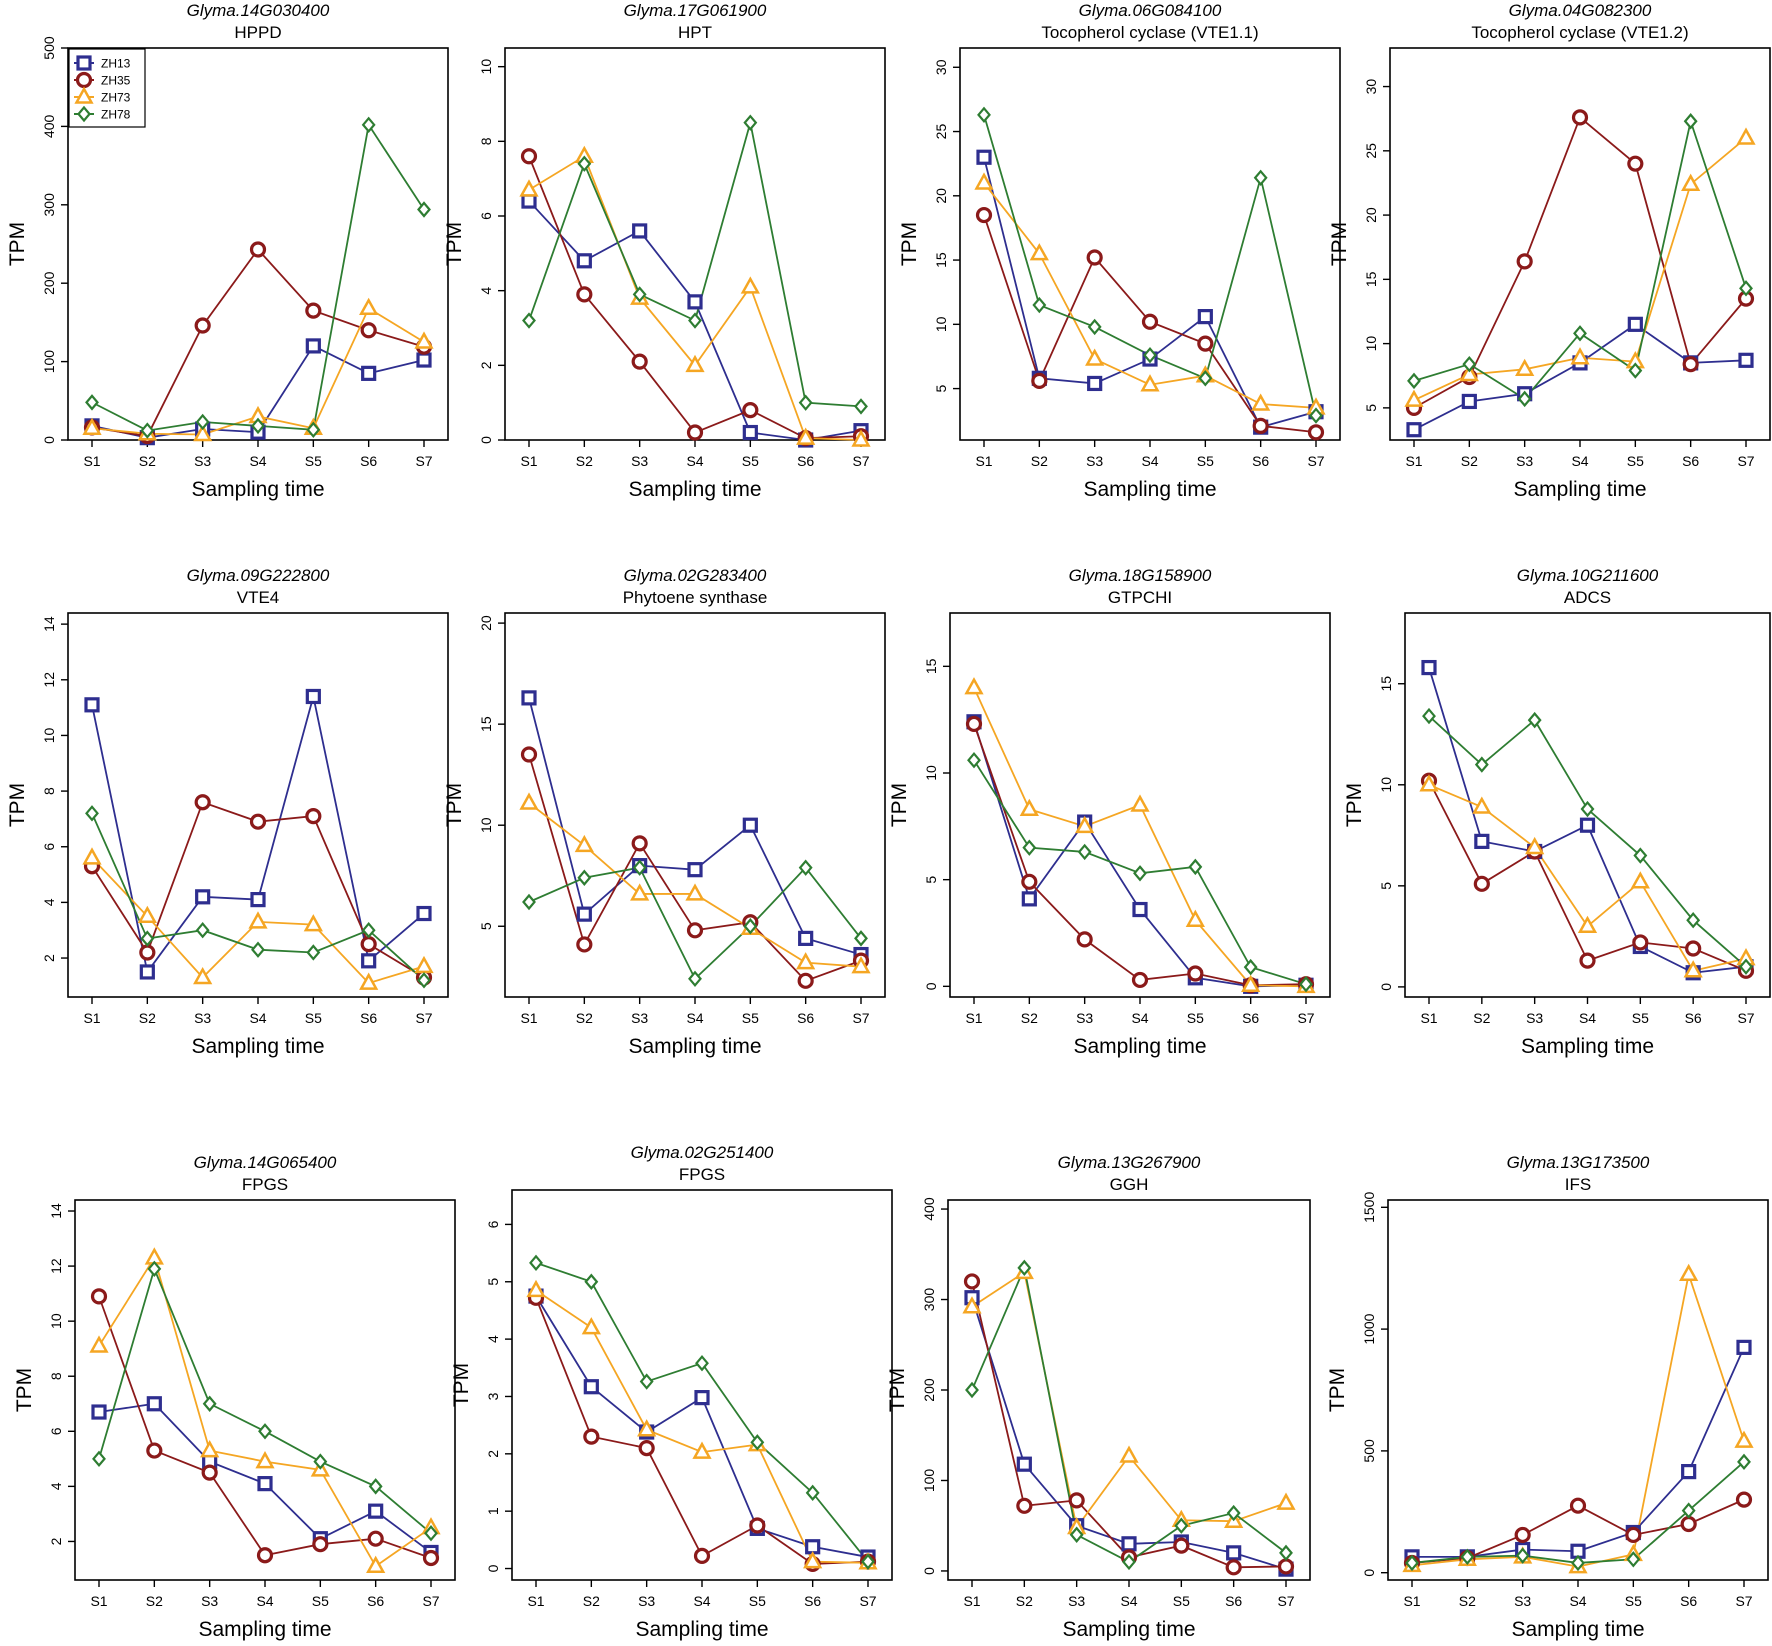 The image size is (1772, 1646). What do you see at coordinates (1369, 1207) in the screenshot?
I see `y-tick-label: 1500` at bounding box center [1369, 1207].